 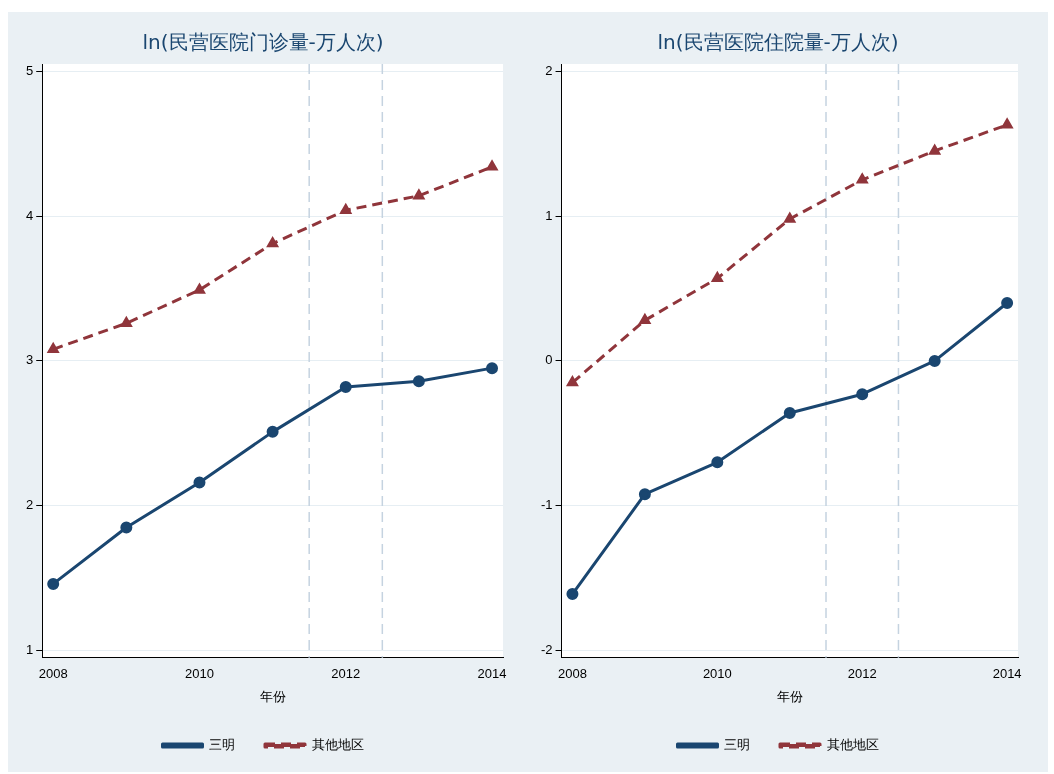 What do you see at coordinates (547, 505) in the screenshot?
I see `y-tick-label: -1` at bounding box center [547, 505].